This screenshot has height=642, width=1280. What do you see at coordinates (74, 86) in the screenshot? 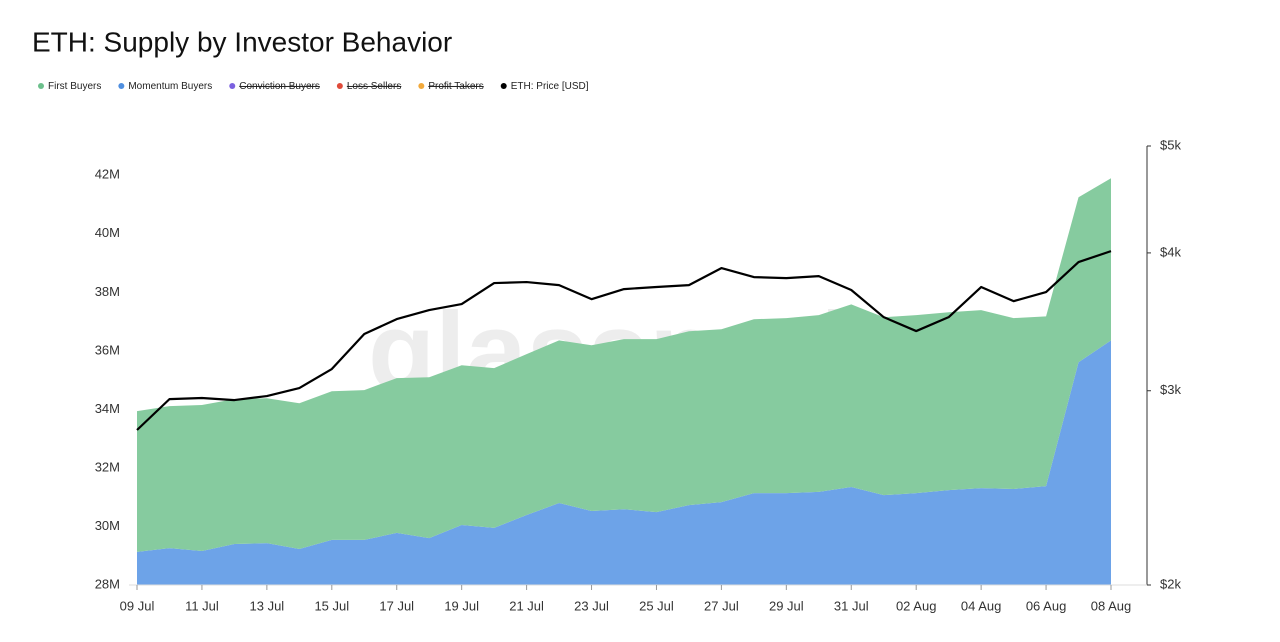
I see `legend-label: First Buyers` at bounding box center [74, 86].